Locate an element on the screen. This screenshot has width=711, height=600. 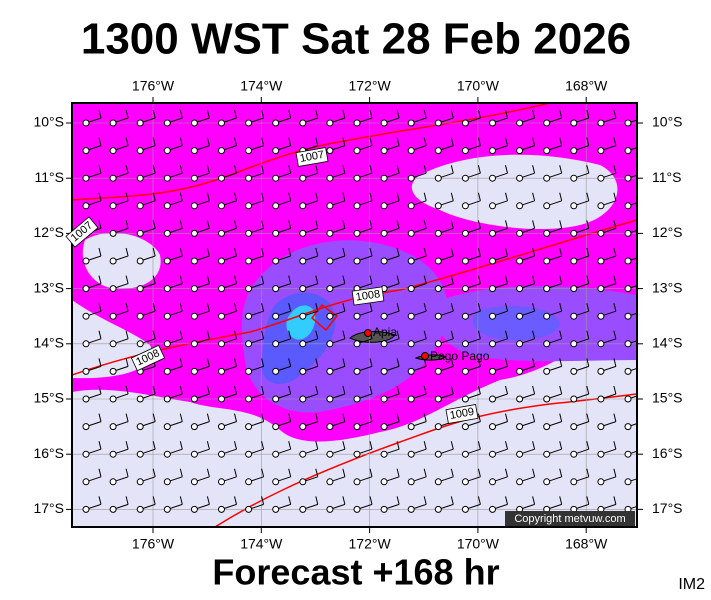
lon-label: 168°W is located at coordinates (586, 86).